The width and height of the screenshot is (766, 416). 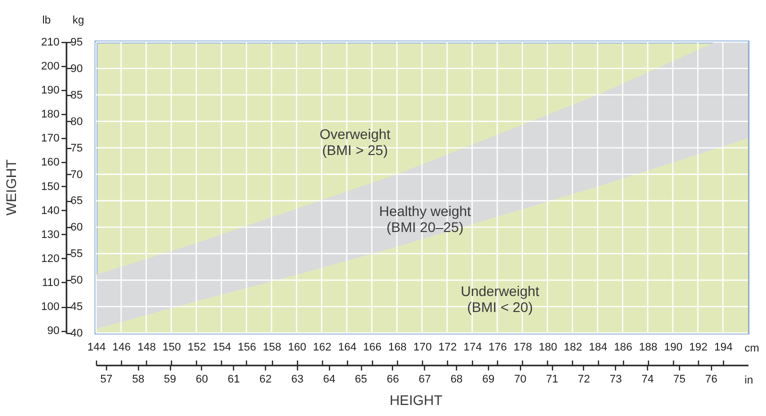 I want to click on y2-tick-label: 110, so click(x=51, y=282).